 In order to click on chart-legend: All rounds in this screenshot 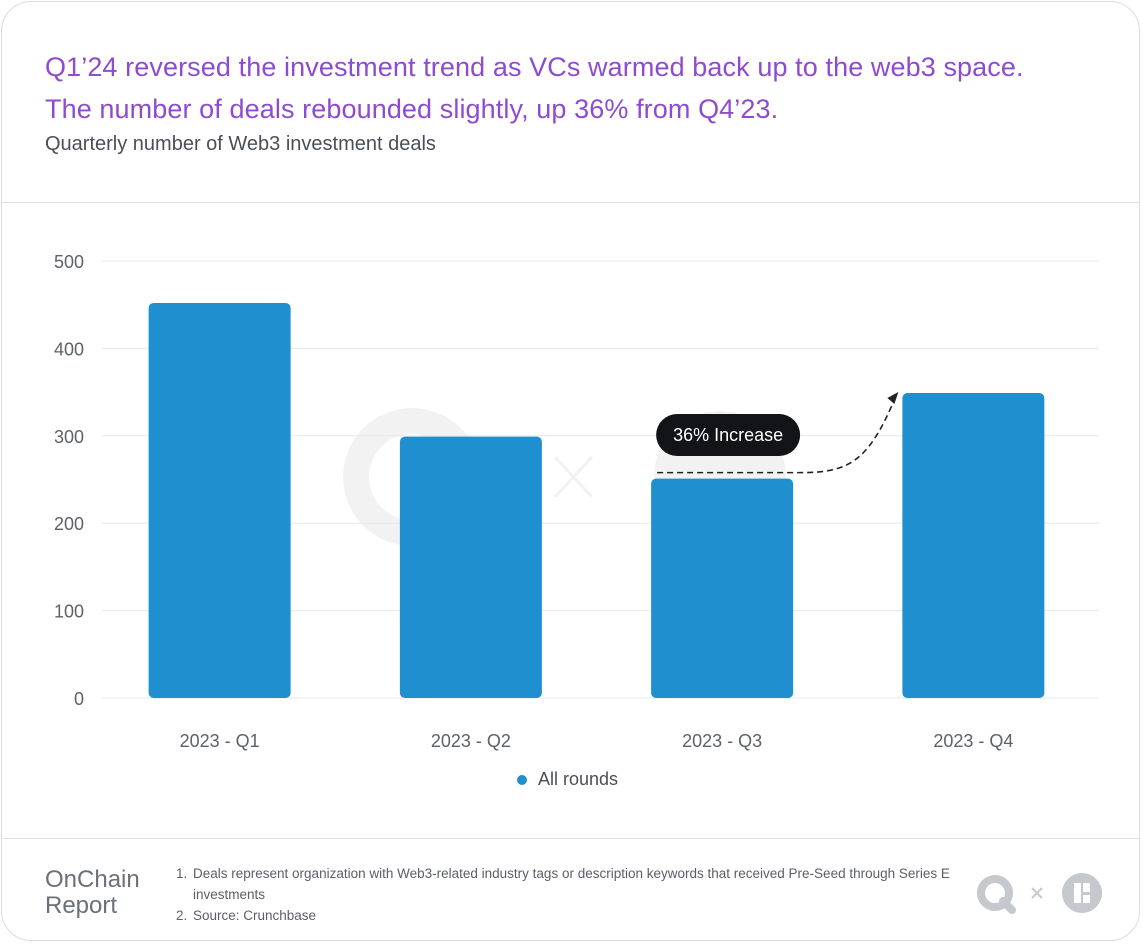, I will do `click(567, 779)`.